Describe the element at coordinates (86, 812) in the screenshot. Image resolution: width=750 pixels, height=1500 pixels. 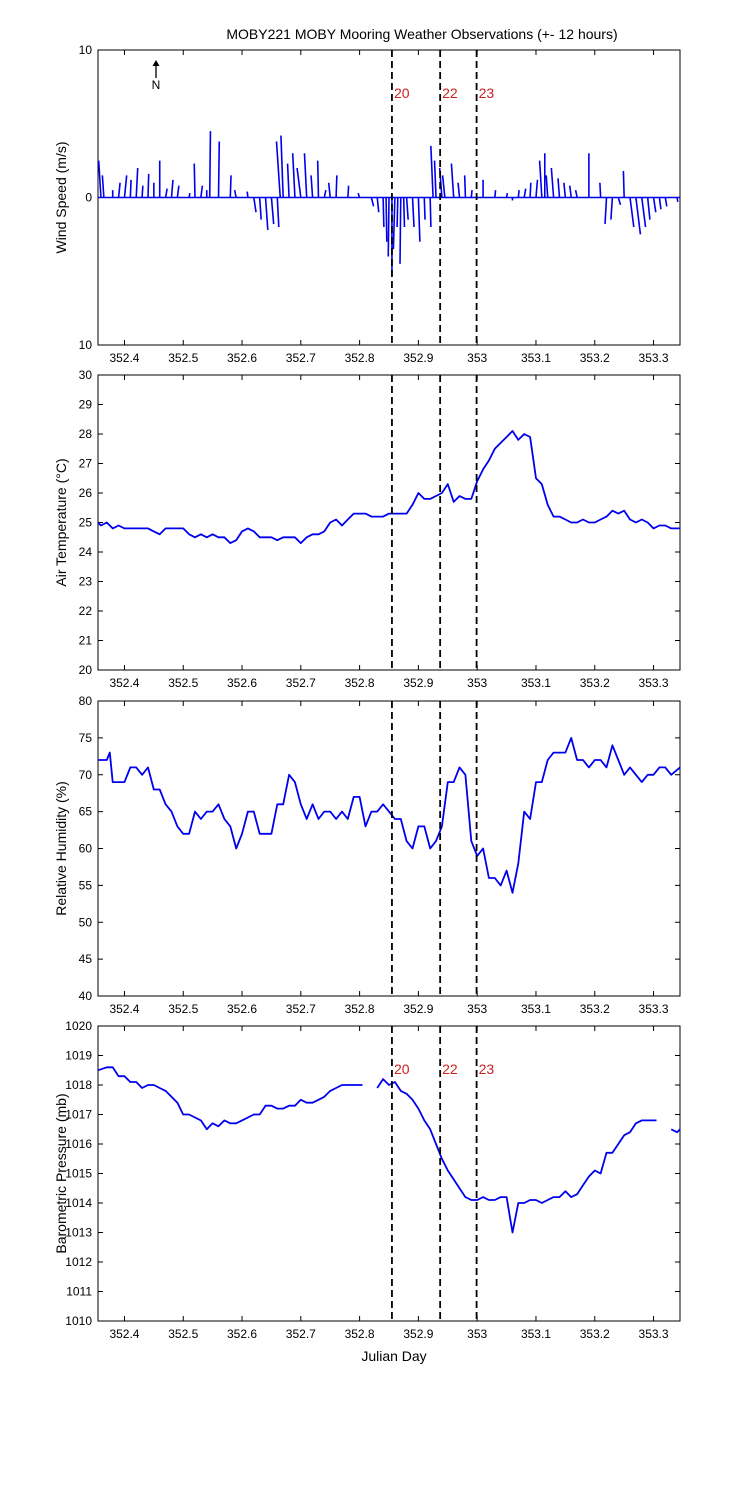
I see `y-tick-label: 65` at that location.